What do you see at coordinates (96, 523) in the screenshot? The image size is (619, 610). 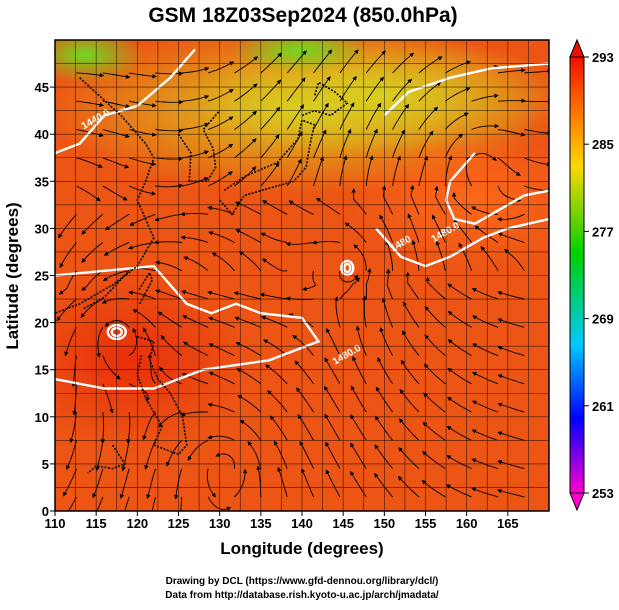 I see `x-tick-label: 115` at bounding box center [96, 523].